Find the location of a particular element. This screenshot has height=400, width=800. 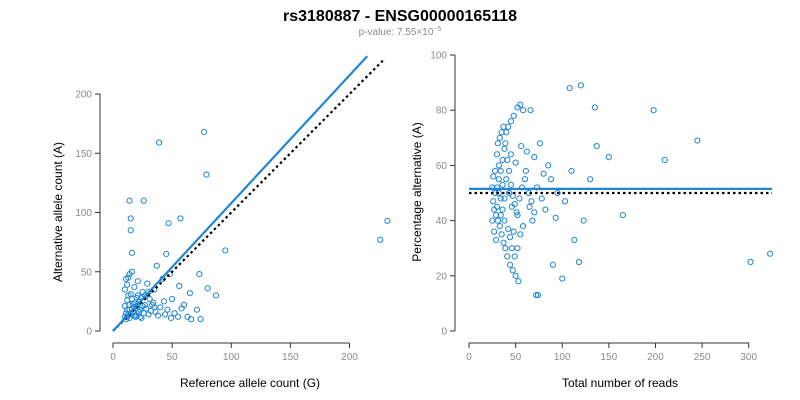

left-y-axis-label: Alternative allele count (A) is located at coordinates (58, 212).